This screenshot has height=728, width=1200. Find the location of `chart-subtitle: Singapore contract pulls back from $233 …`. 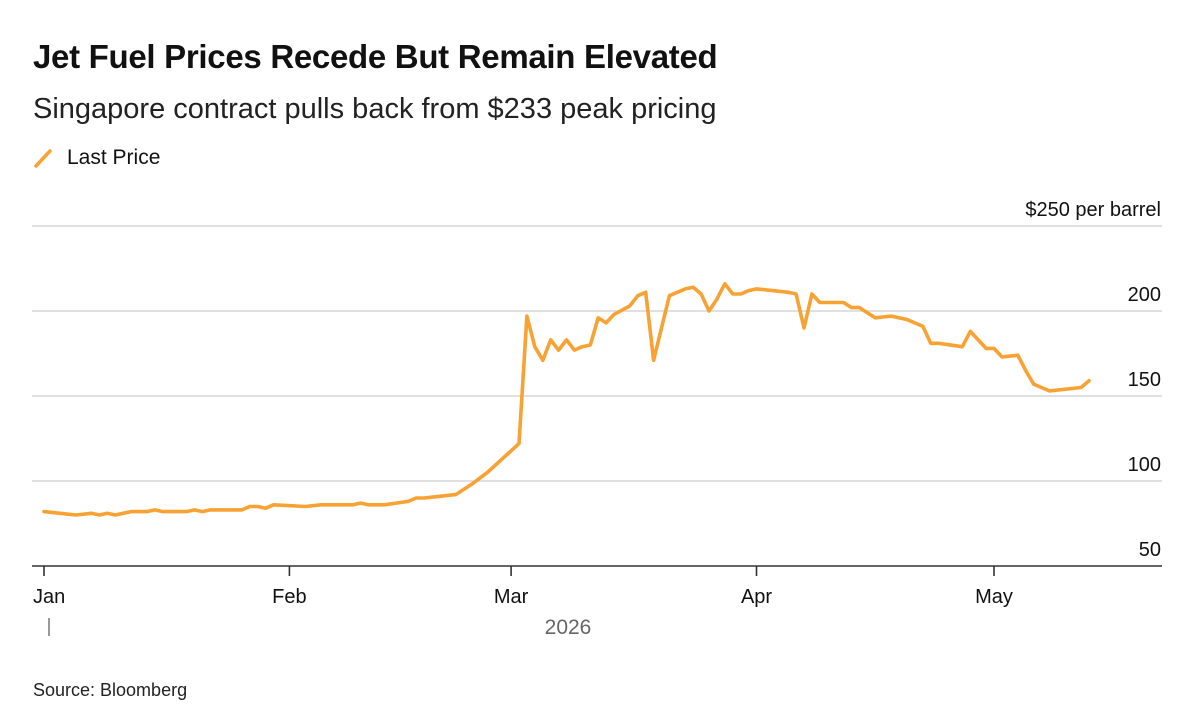

chart-subtitle: Singapore contract pulls back from $233 … is located at coordinates (375, 109).